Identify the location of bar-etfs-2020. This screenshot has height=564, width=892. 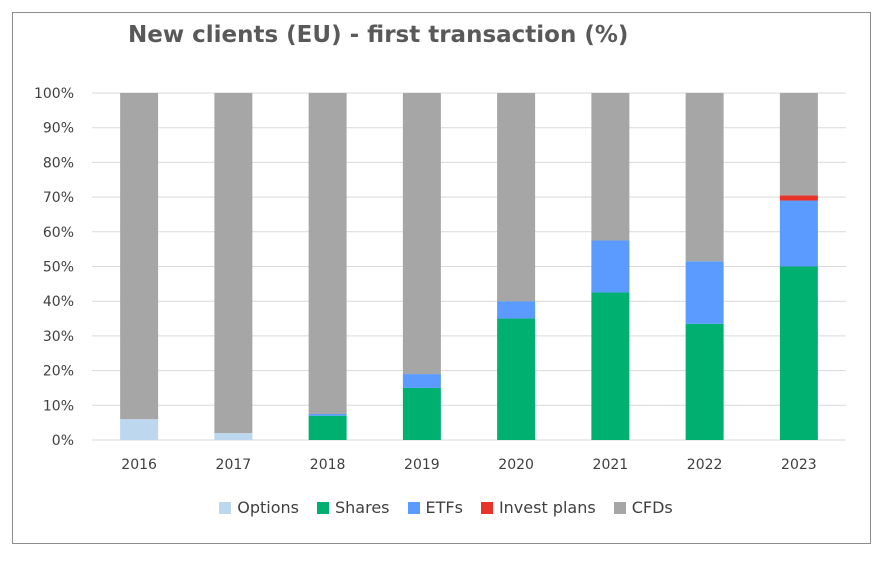
(516, 310).